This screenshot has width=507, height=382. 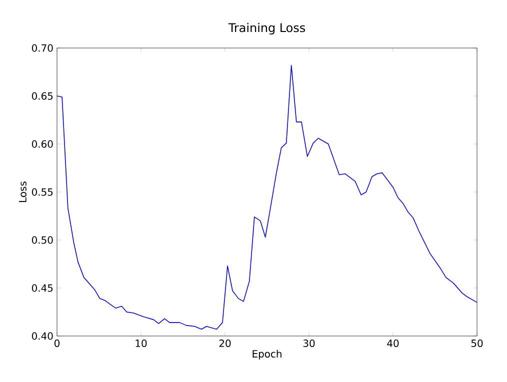 What do you see at coordinates (225, 344) in the screenshot?
I see `x-tick-label: 20` at bounding box center [225, 344].